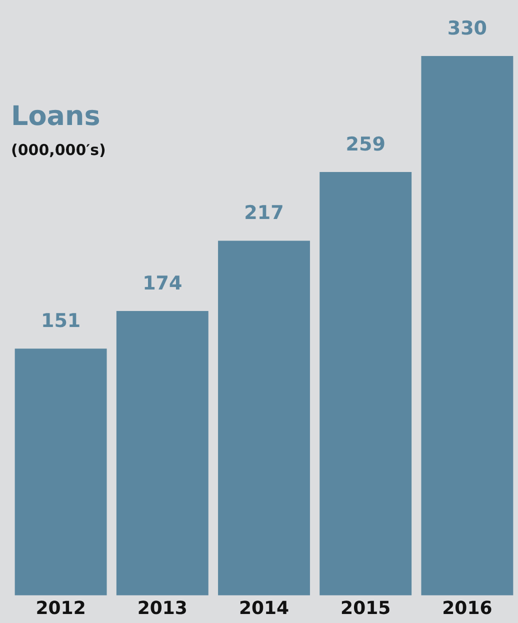 This screenshot has width=518, height=623. I want to click on x-tick-label: 2013, so click(162, 608).